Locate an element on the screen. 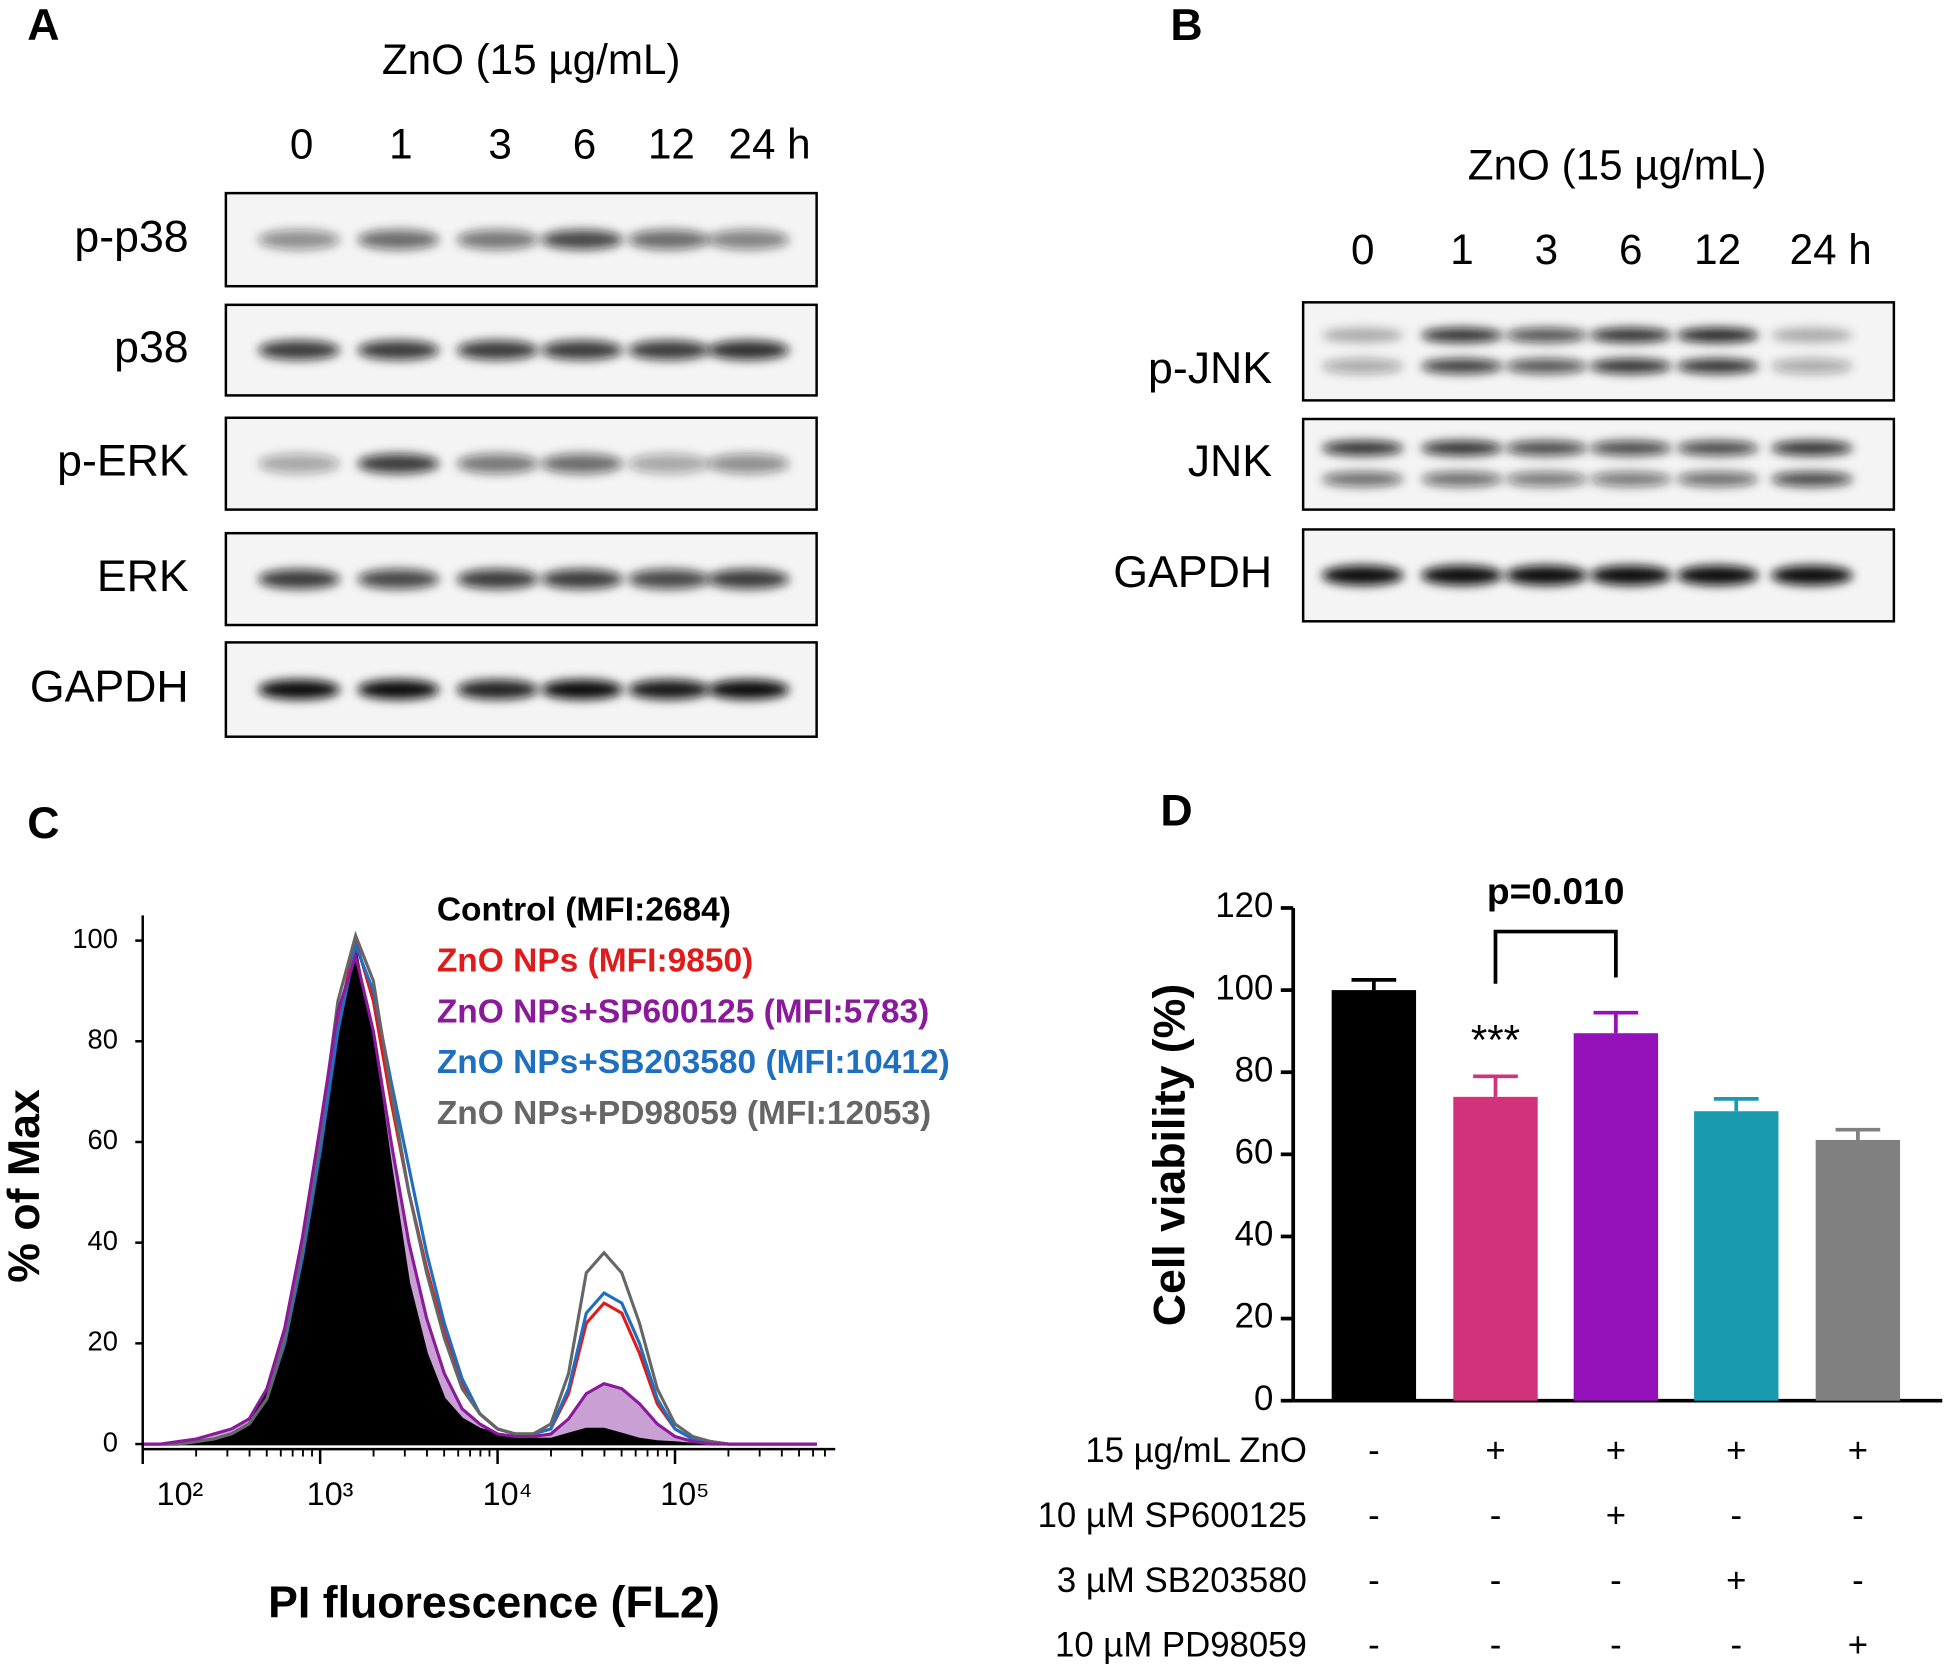 Image resolution: width=1946 pixels, height=1672 pixels. x-tick-label: 10⁵ is located at coordinates (684, 1494).